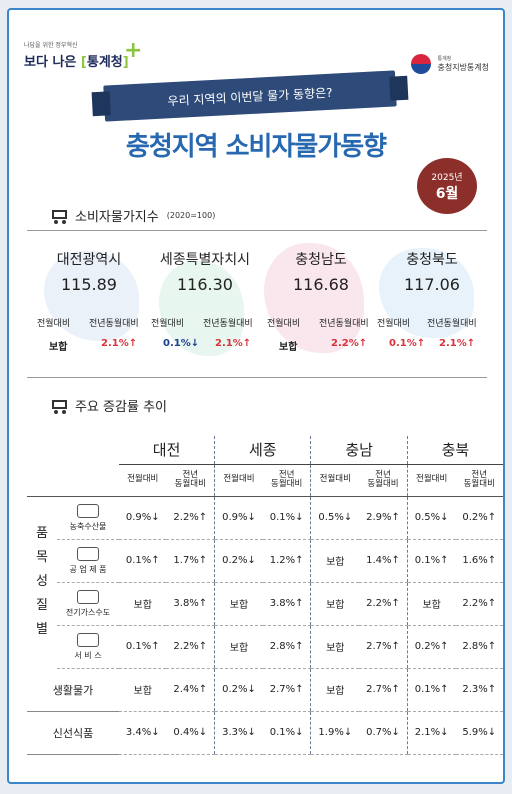  Describe the element at coordinates (205, 284) in the screenshot. I see `region-index-value: 116.30` at that location.